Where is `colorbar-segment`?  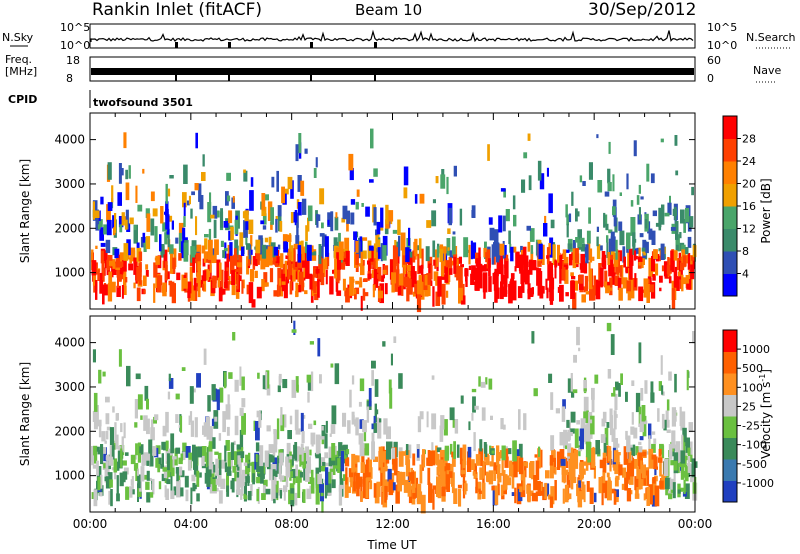 colorbar-segment is located at coordinates (730, 240).